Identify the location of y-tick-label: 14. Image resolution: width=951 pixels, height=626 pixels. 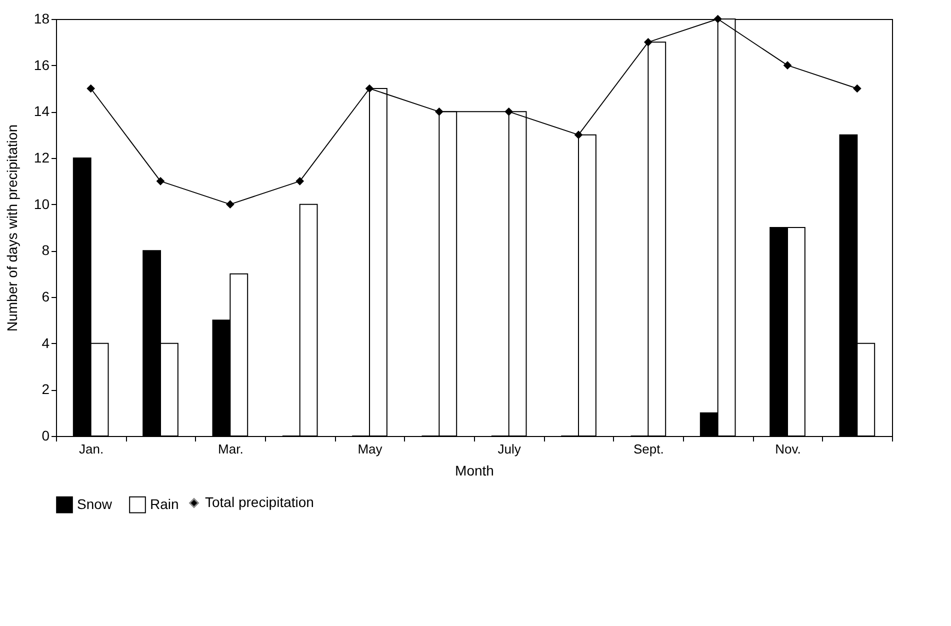
(42, 111).